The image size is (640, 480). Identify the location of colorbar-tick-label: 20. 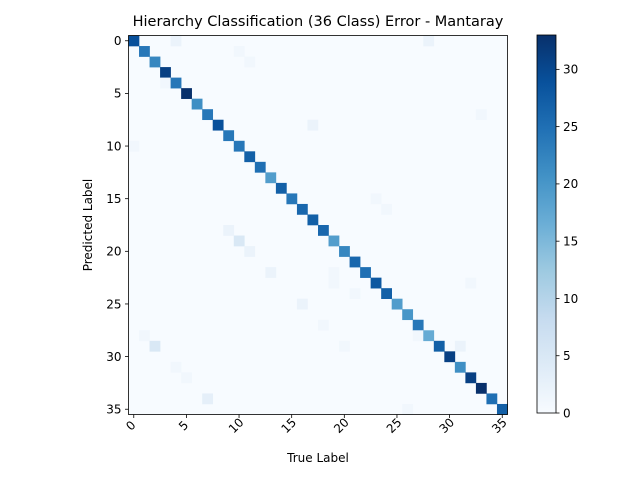
(570, 184).